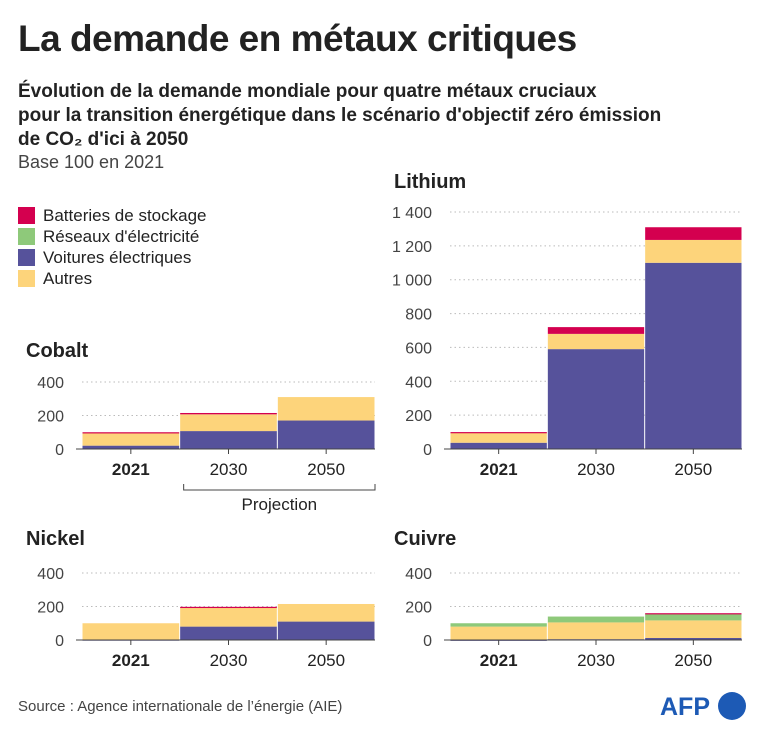 This screenshot has width=768, height=731. Describe the element at coordinates (117, 257) in the screenshot. I see `legend-label: Voitures électriques` at that location.